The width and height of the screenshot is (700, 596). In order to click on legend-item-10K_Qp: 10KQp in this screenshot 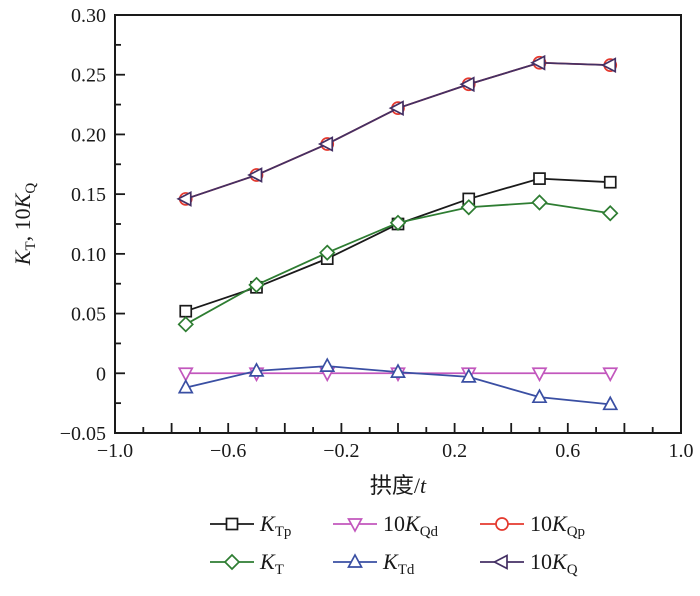, I will do `click(532, 525)`.